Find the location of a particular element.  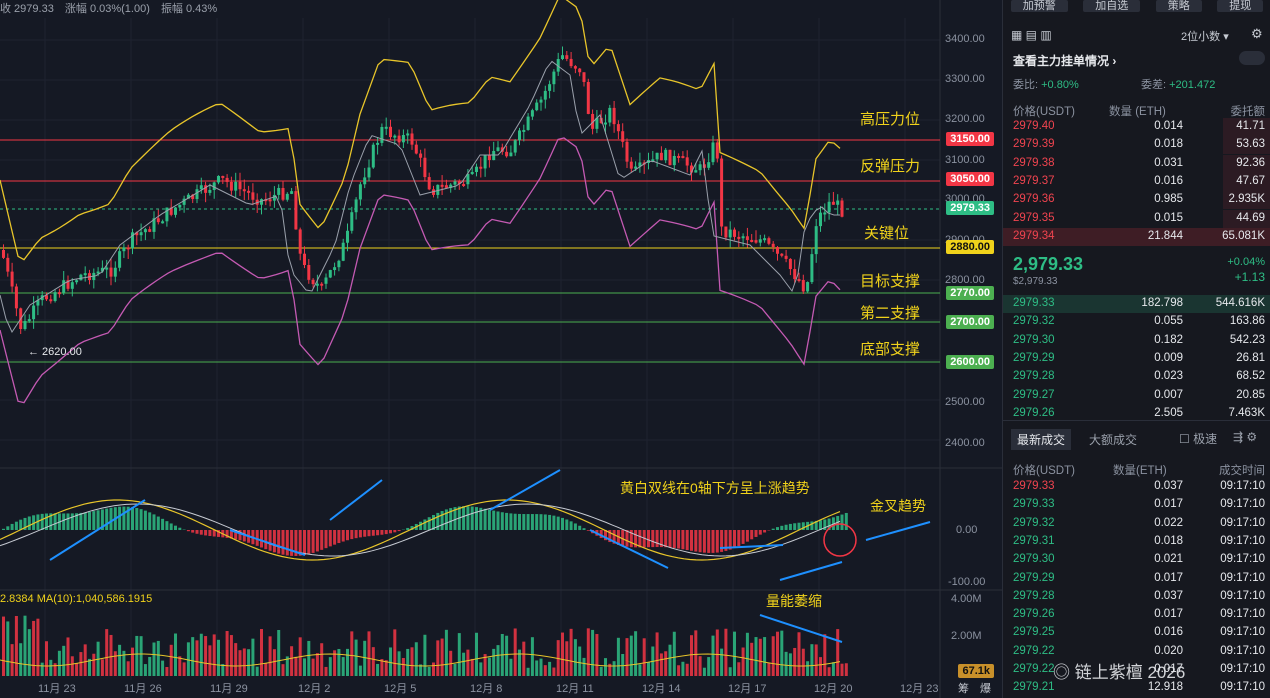

qty-cell: 0.017 is located at coordinates (1168, 669).